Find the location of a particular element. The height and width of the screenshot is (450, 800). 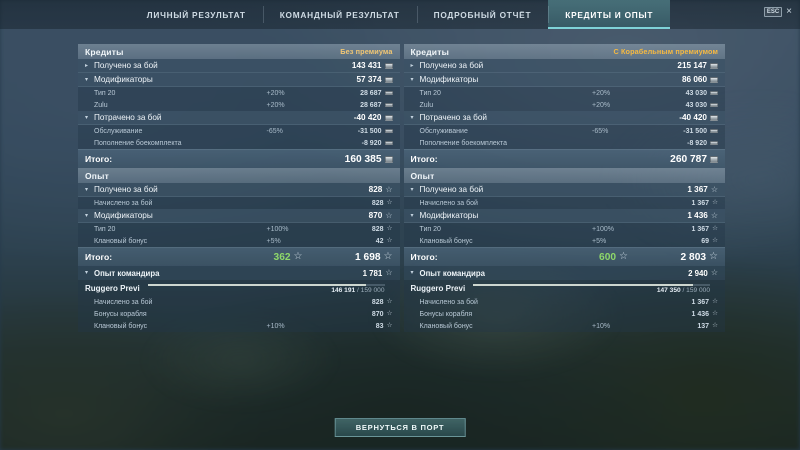

tab-0: ЛИЧНЫЙ РЕЗУЛЬТАТ is located at coordinates (196, 14).